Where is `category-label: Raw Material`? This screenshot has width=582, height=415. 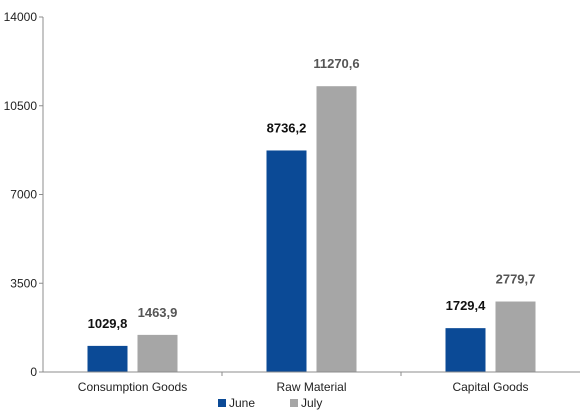 category-label: Raw Material is located at coordinates (311, 387).